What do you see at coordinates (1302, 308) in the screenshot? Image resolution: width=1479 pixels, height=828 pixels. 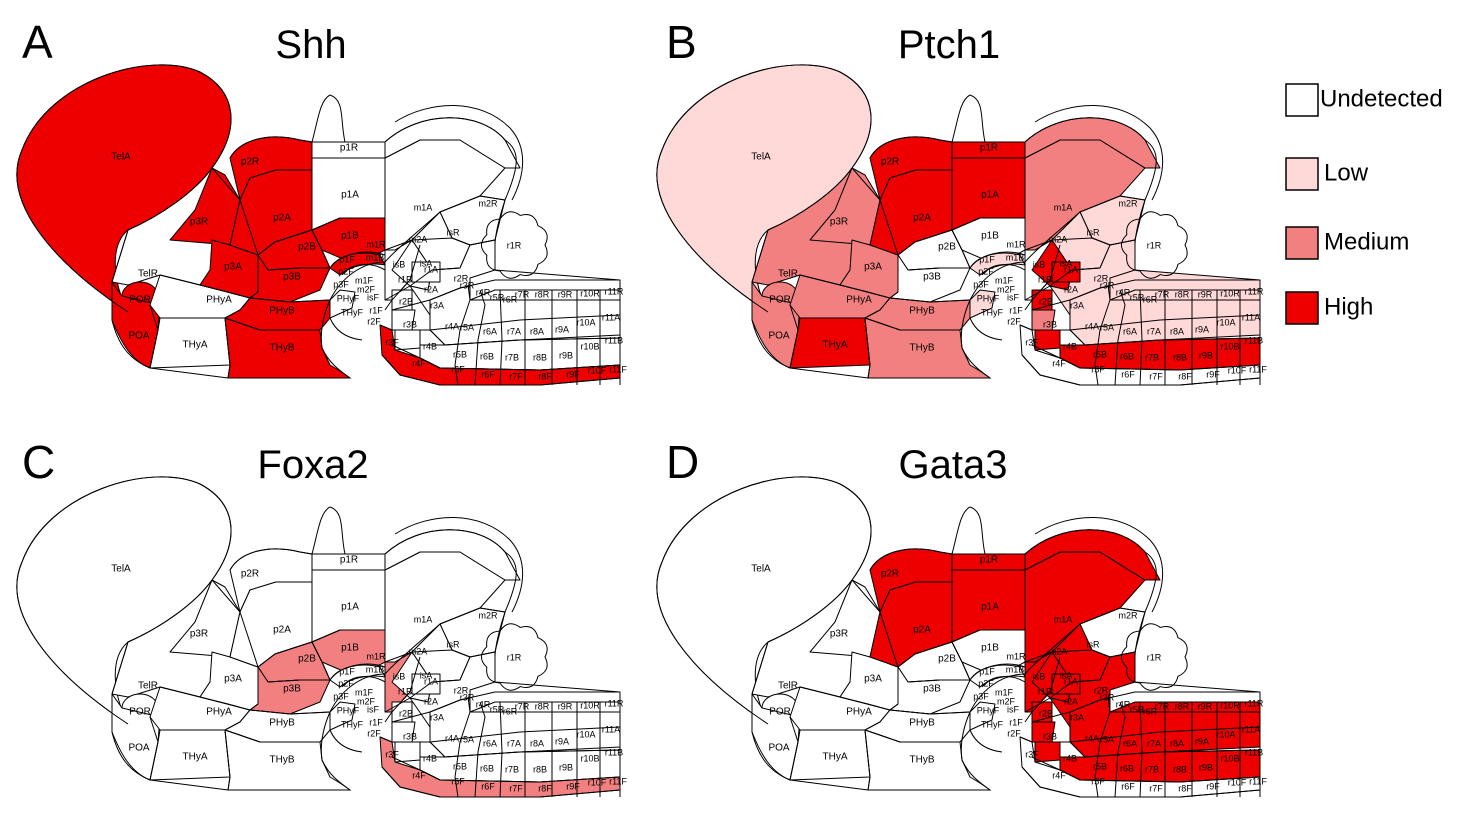 I see `legend-swatch` at bounding box center [1302, 308].